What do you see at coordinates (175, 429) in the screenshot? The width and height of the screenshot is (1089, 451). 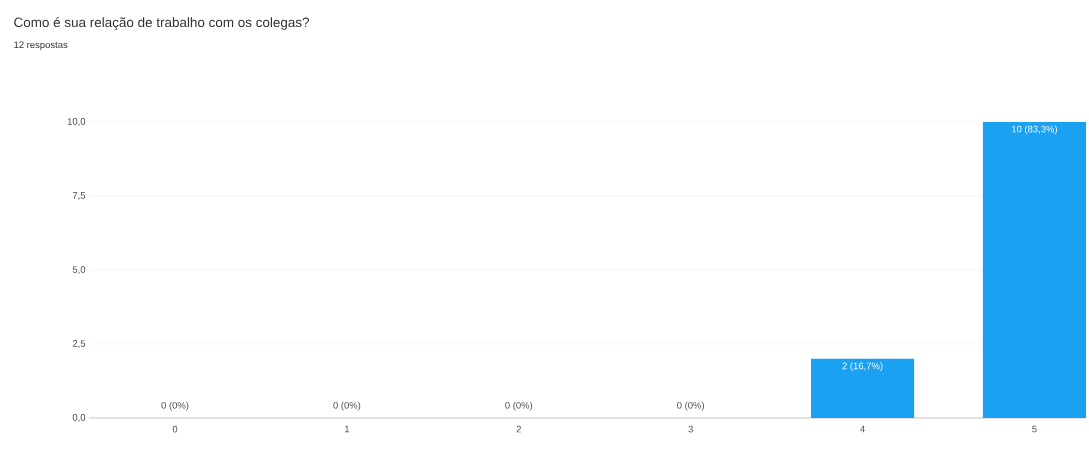 I see `x-tick-label: 0` at bounding box center [175, 429].